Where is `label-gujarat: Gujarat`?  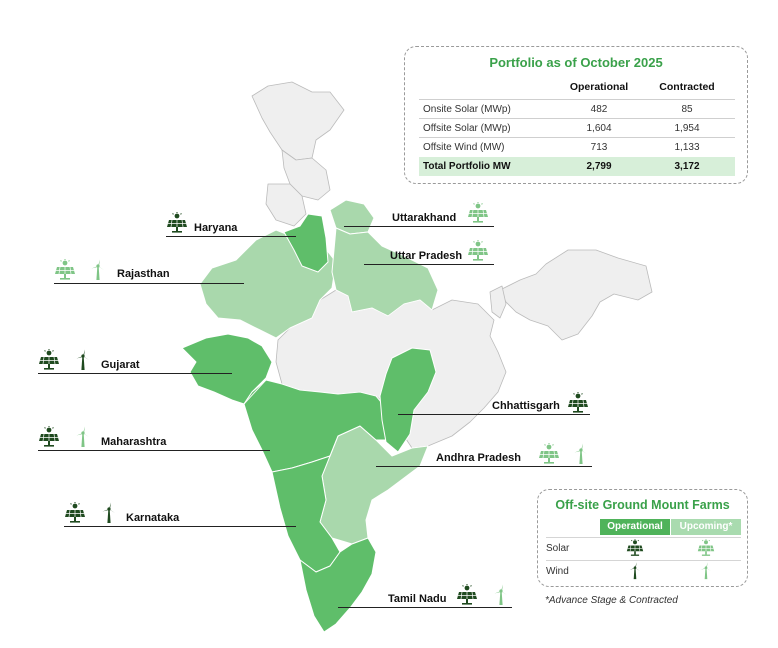
label-gujarat: Gujarat is located at coordinates (120, 365).